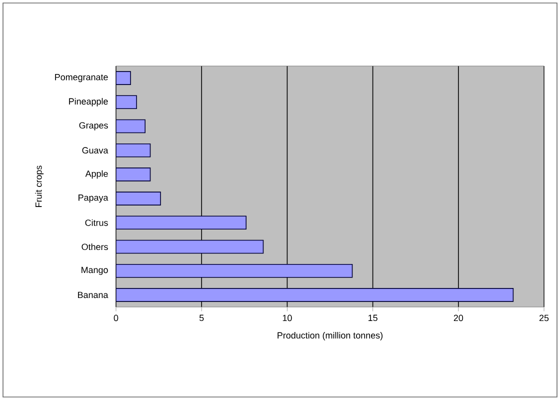 This screenshot has width=560, height=400. What do you see at coordinates (287, 318) in the screenshot?
I see `x-tick-label: 10` at bounding box center [287, 318].